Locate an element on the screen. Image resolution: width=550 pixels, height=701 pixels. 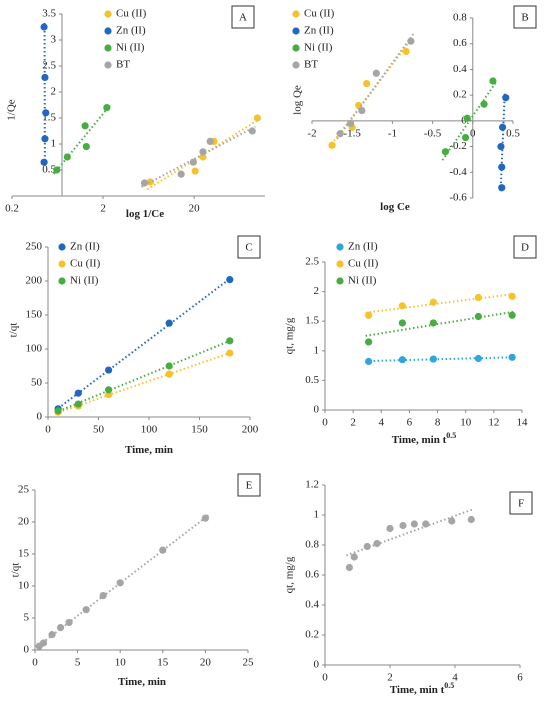
y-tick-label: 100 is located at coordinates (34, 349).